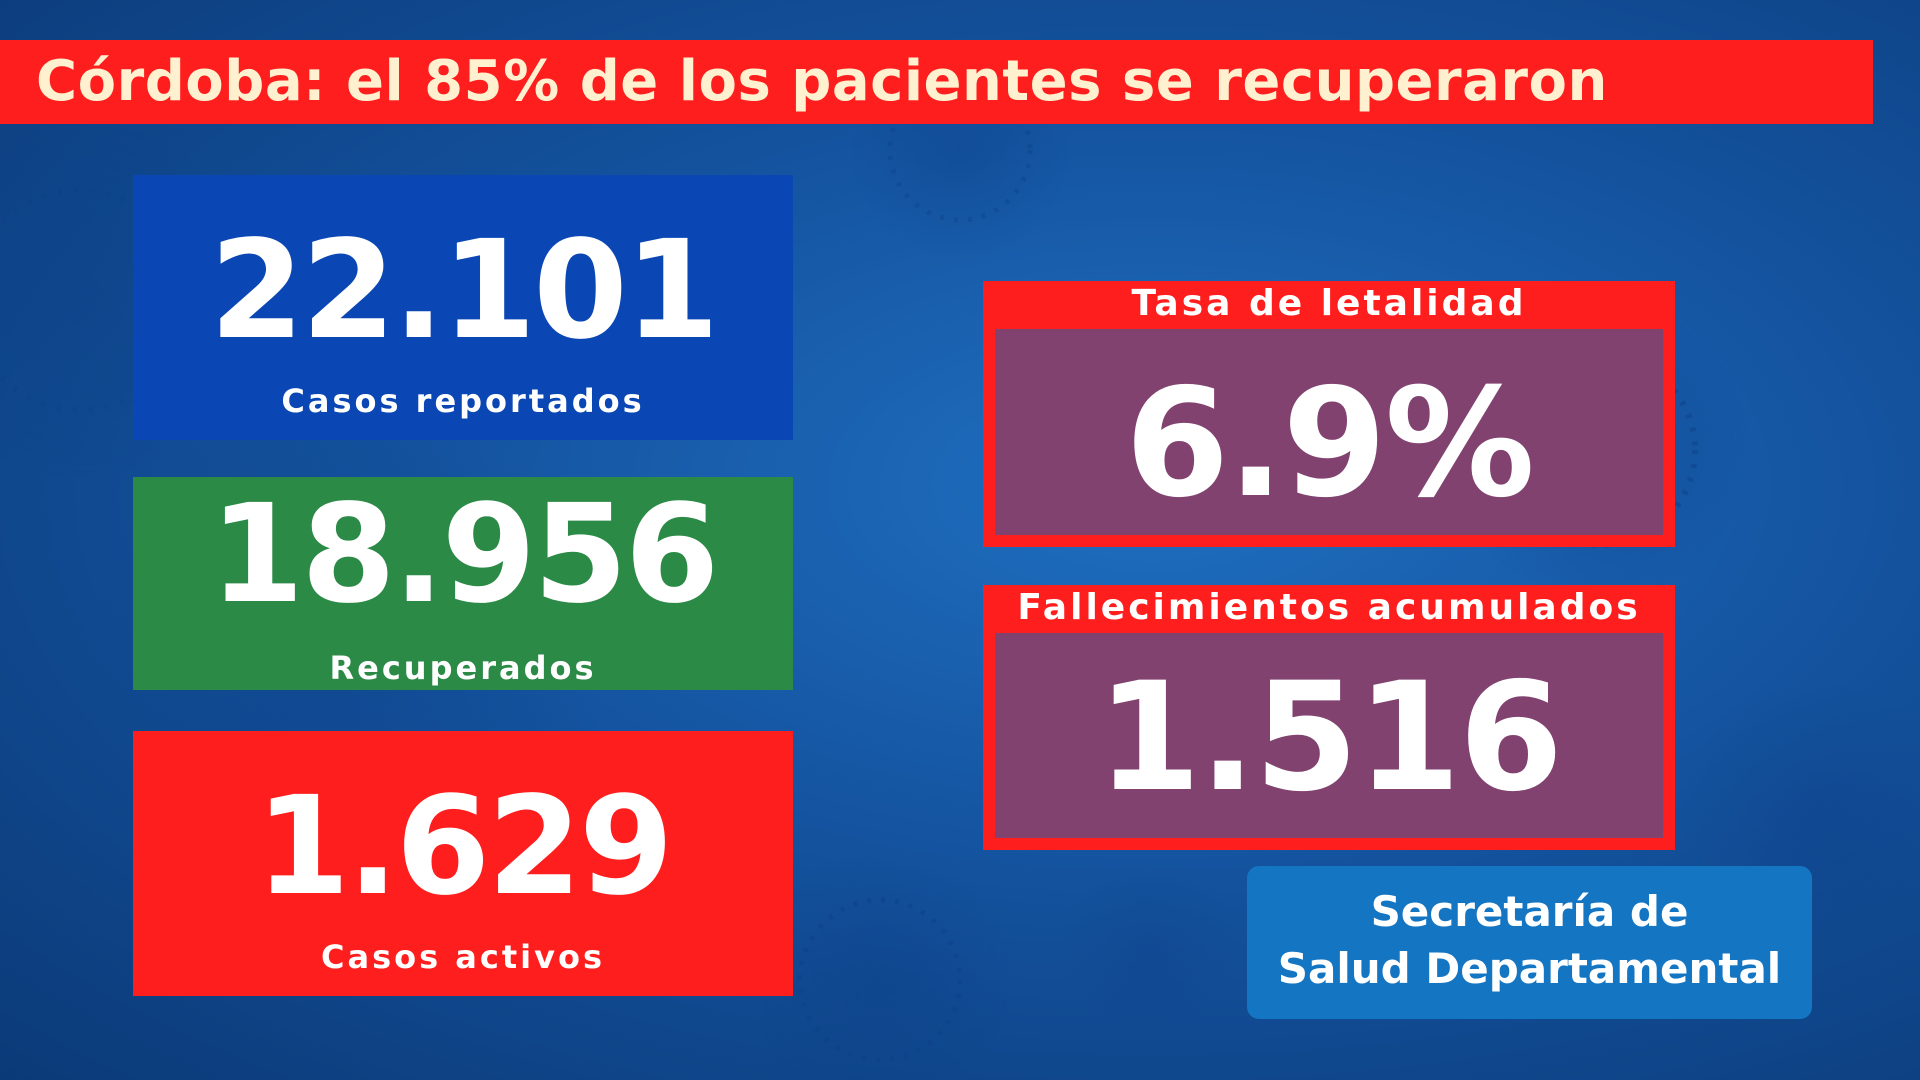  I want to click on reported-cases-value: 22.101, so click(464, 291).